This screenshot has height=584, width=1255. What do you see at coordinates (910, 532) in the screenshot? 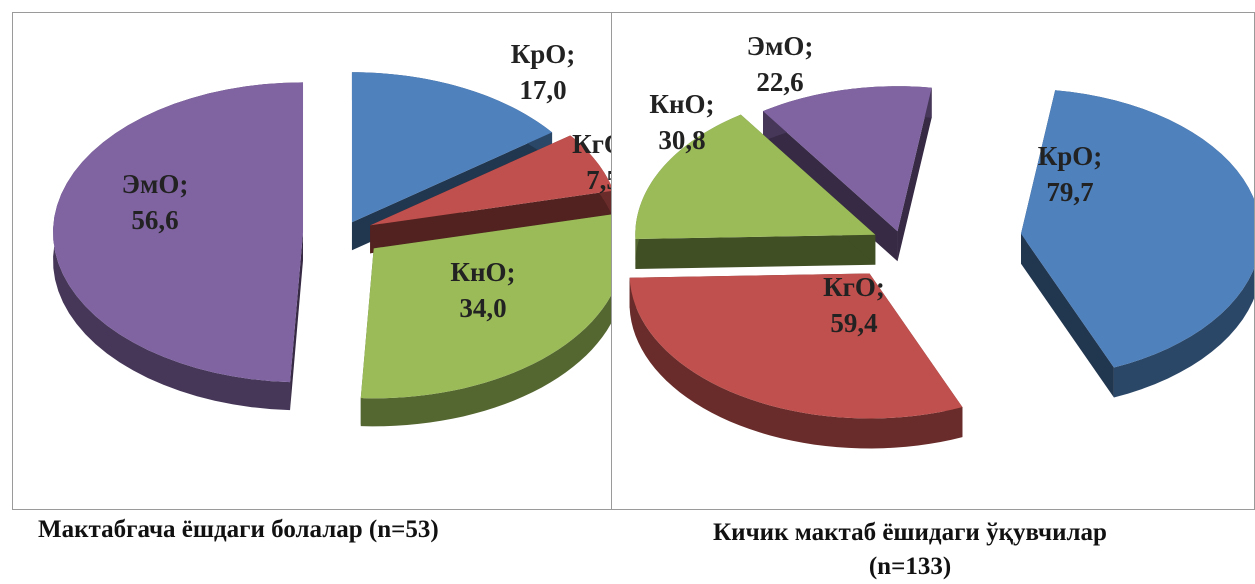
I see `chart-caption-primary-line1: Кичик мактаб ёшидаги ўқувчилар` at bounding box center [910, 532].